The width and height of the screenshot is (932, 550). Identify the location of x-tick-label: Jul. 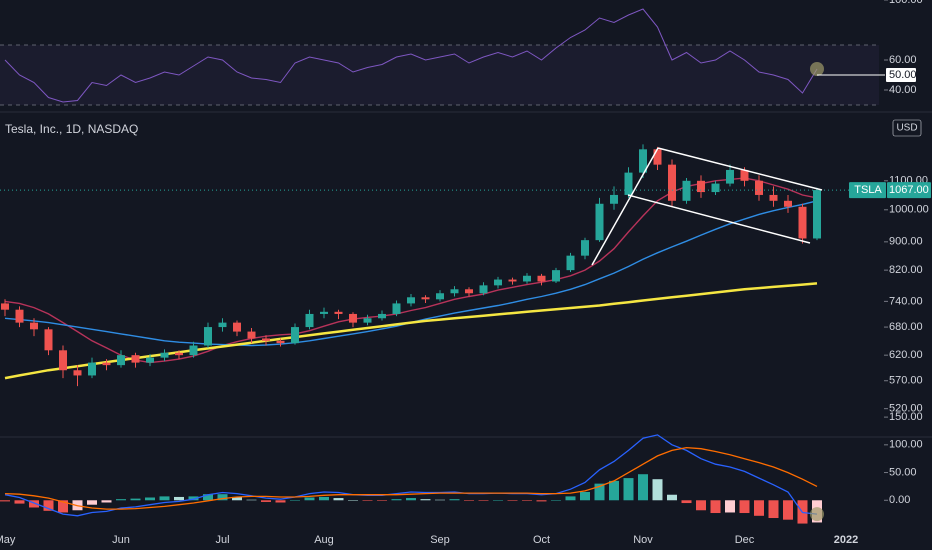
(222, 540).